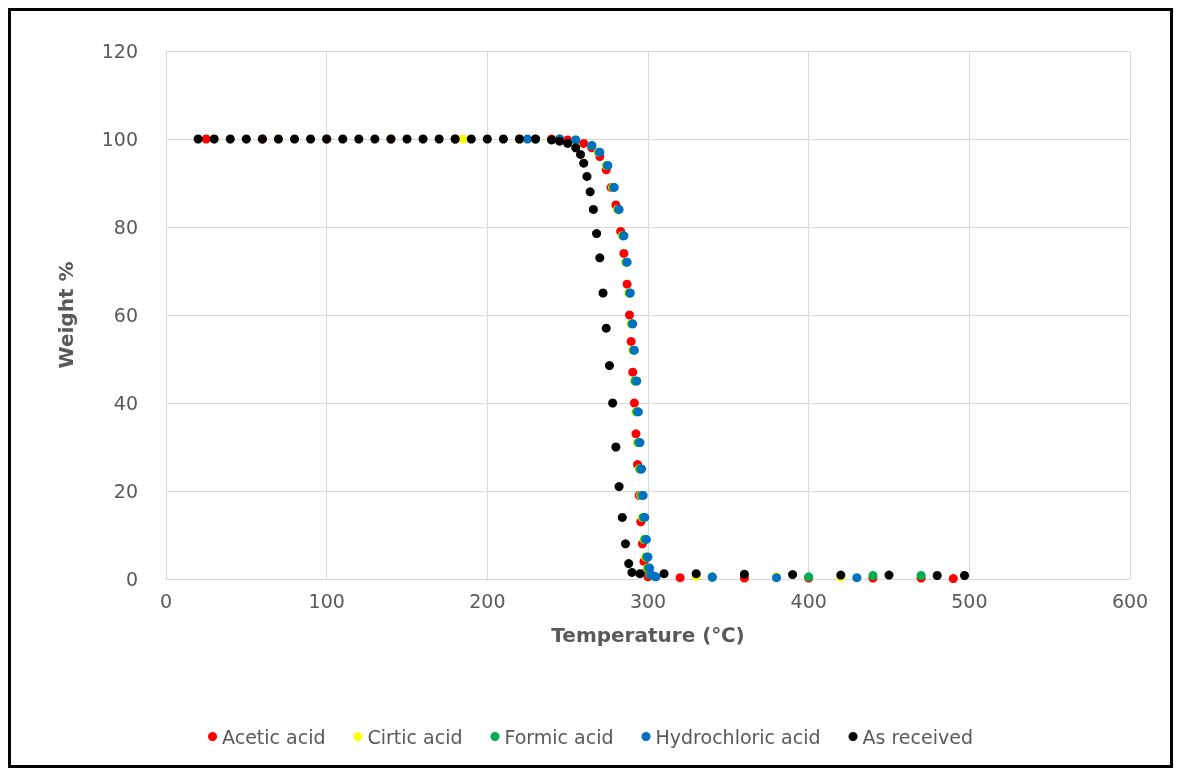 Image resolution: width=1181 pixels, height=776 pixels. I want to click on legend-label: Cirtic acid, so click(415, 736).